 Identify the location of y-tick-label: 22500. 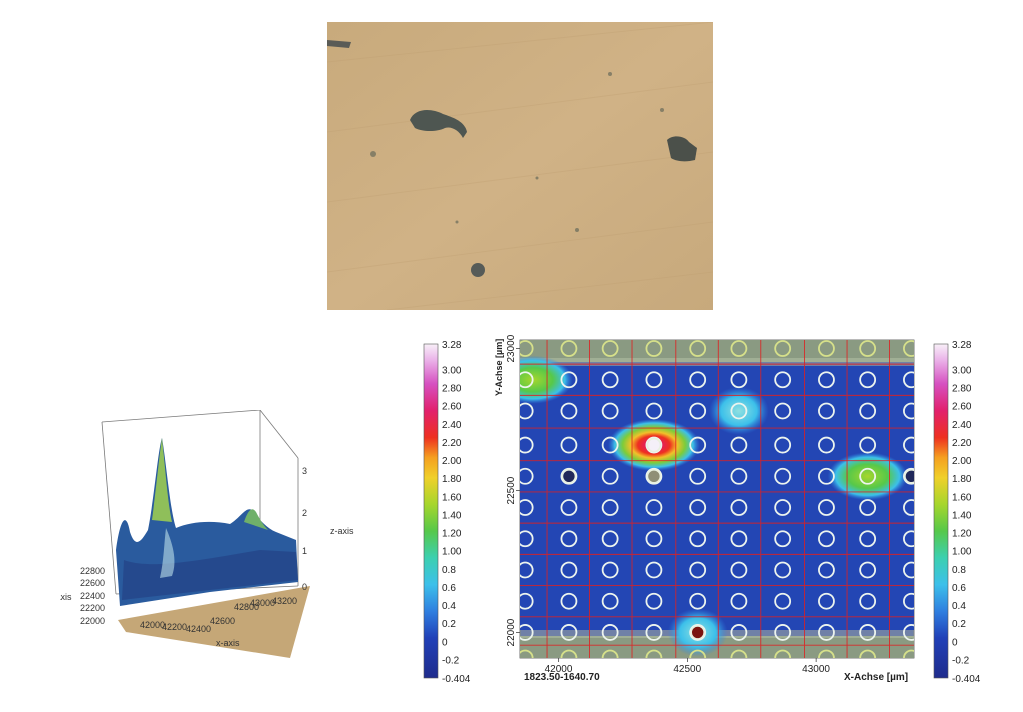
(511, 490).